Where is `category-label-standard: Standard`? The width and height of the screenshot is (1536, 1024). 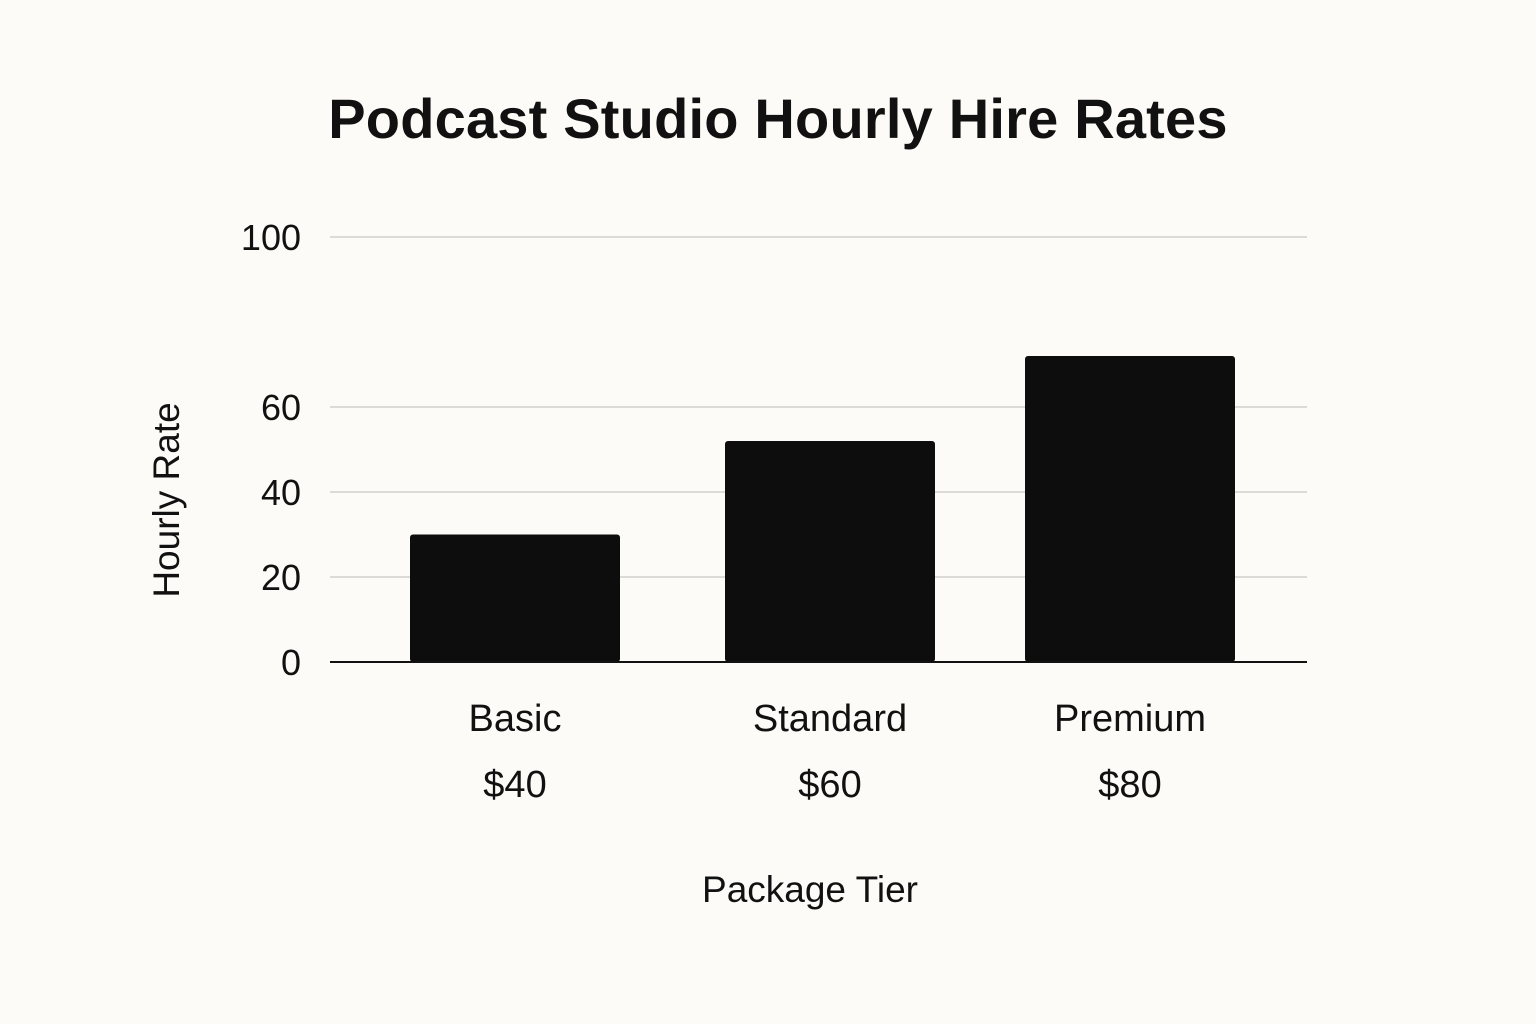 category-label-standard: Standard is located at coordinates (830, 719).